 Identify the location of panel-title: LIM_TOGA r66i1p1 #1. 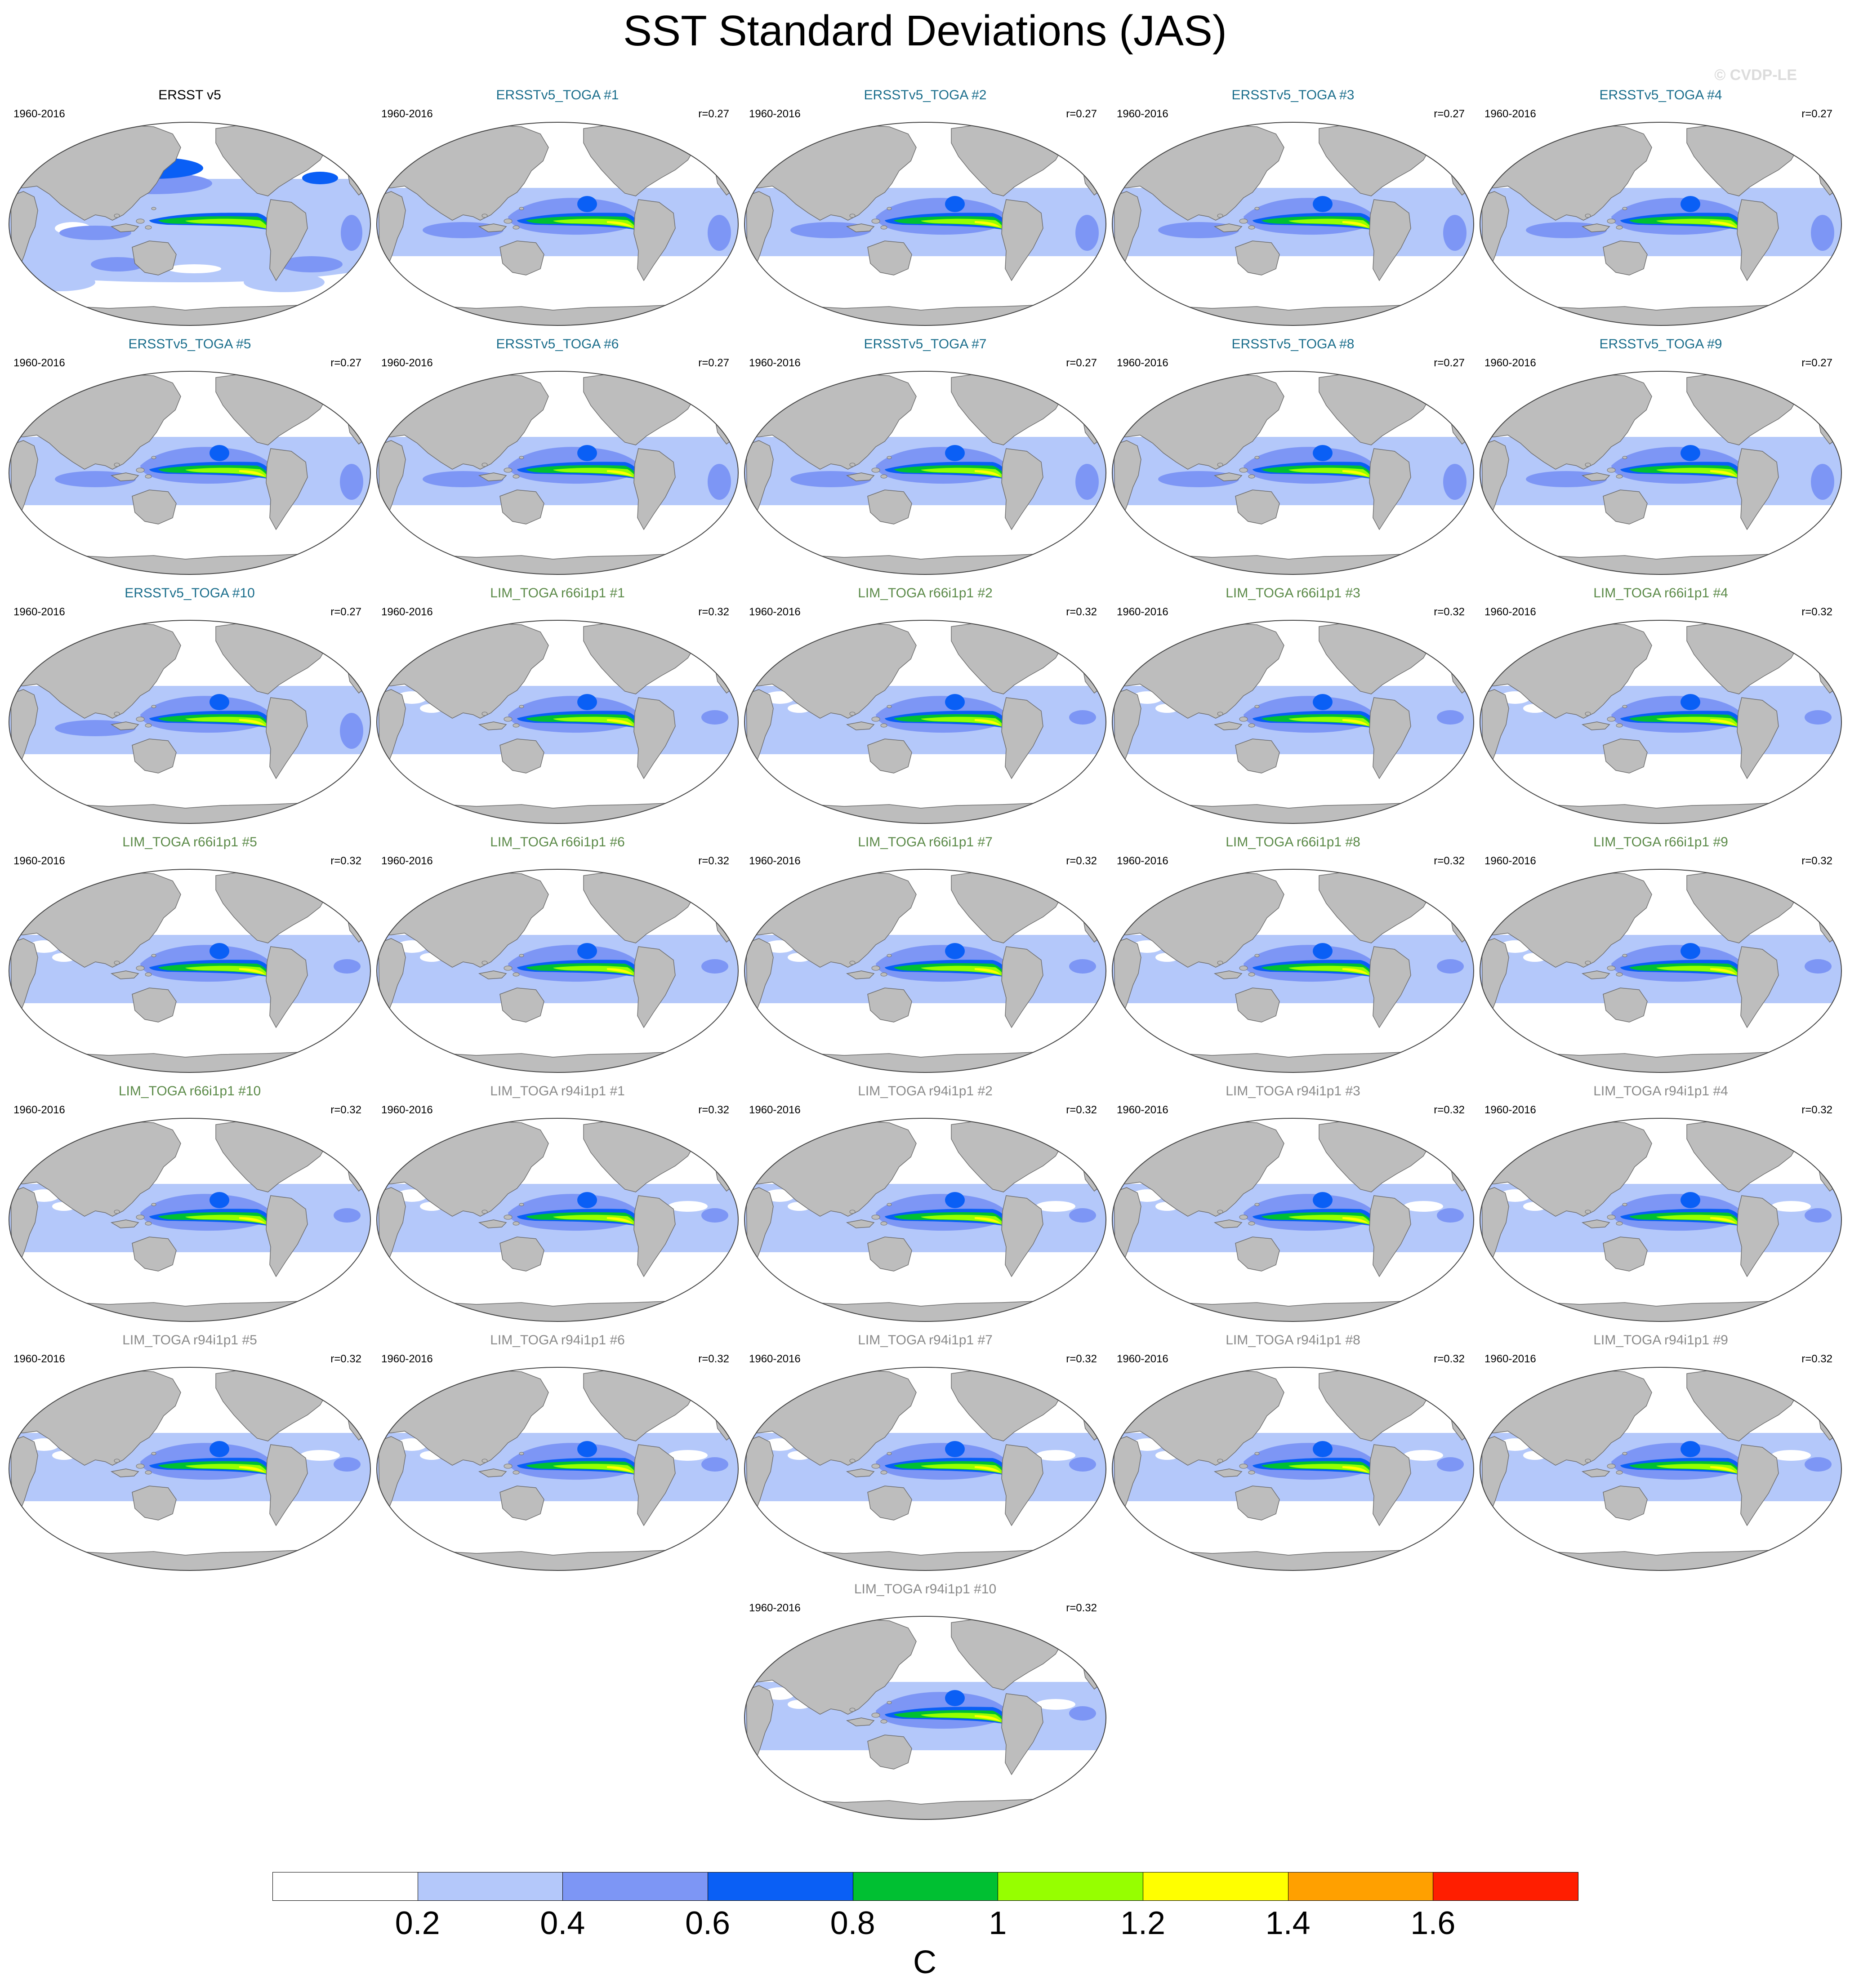
(557, 593).